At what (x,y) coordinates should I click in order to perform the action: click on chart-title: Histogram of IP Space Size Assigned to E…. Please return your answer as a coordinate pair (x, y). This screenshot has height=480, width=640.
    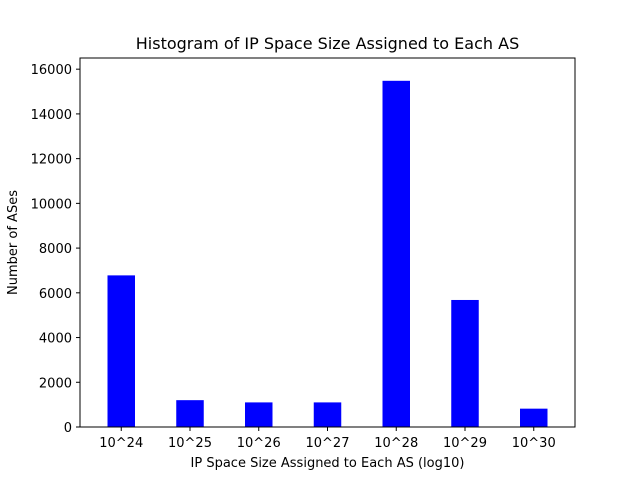
    Looking at the image, I should click on (327, 43).